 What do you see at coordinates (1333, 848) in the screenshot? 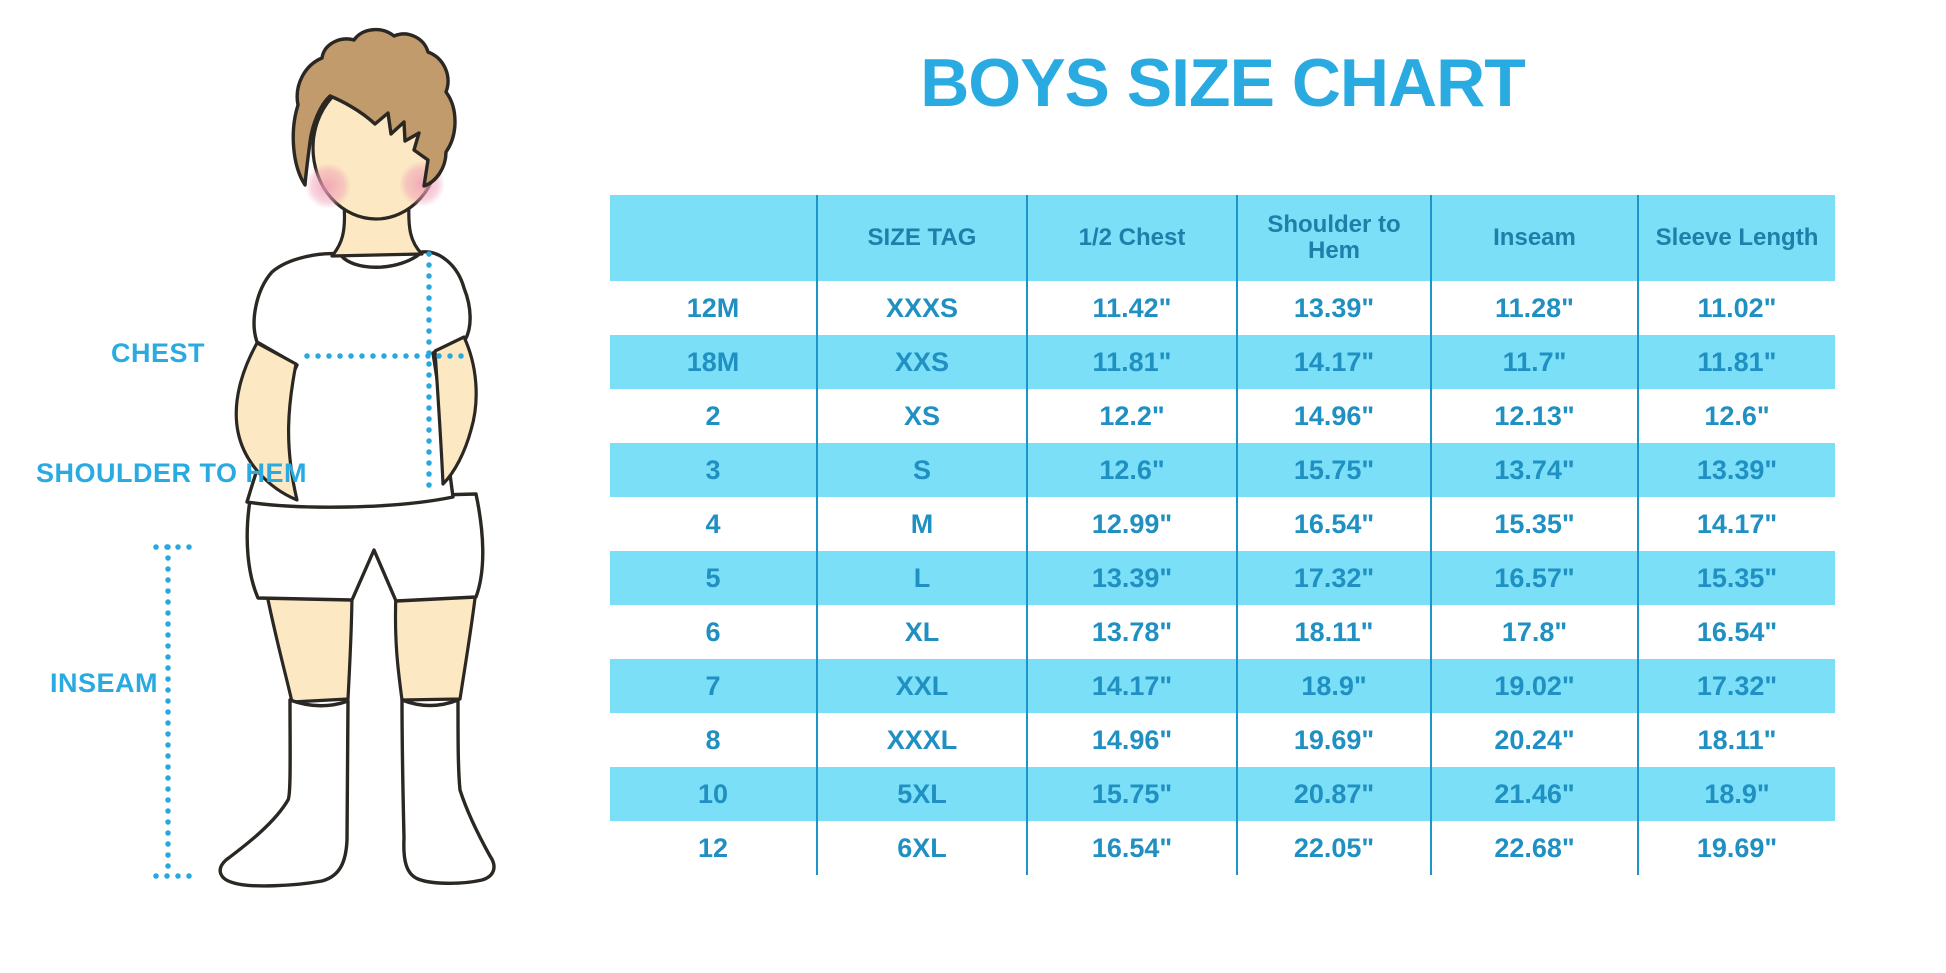
I see `table-cell: 22.05"` at bounding box center [1333, 848].